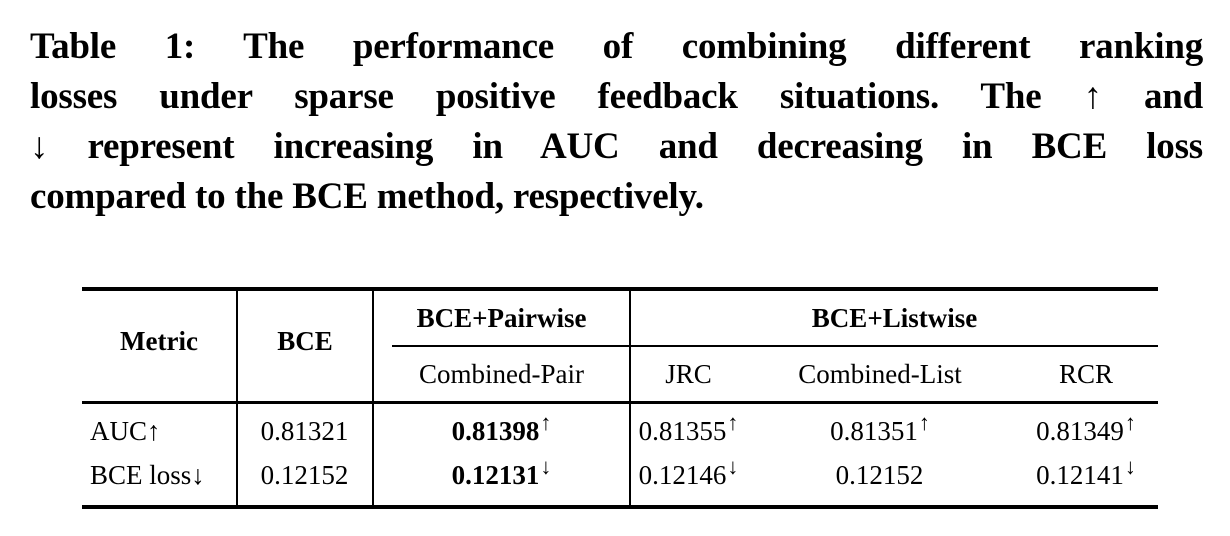 The image size is (1230, 536). I want to click on cell-auc-jrc: 0.81355↑, so click(688, 431).